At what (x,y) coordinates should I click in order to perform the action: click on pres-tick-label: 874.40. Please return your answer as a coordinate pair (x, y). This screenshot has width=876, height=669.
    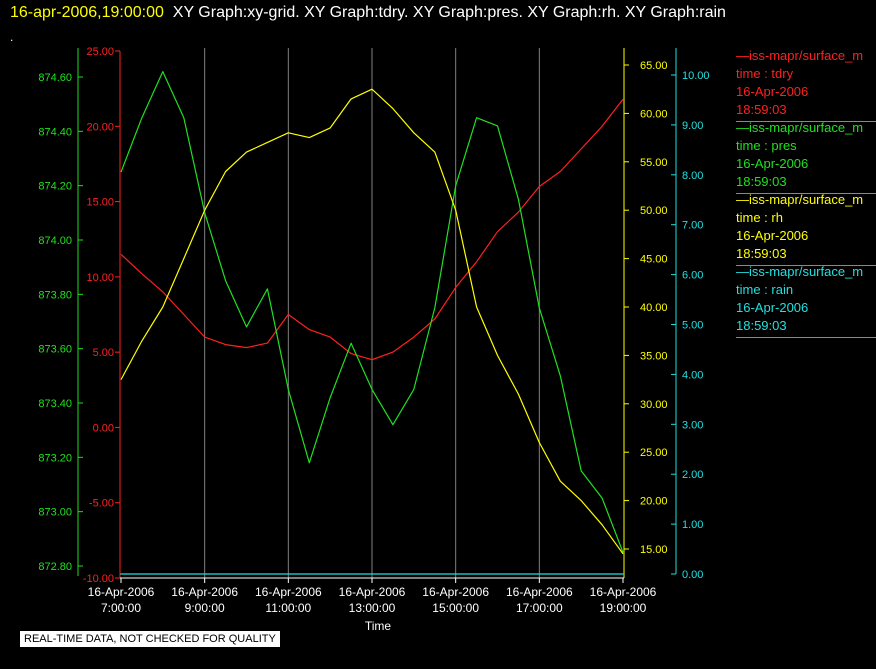
    Looking at the image, I should click on (55, 132).